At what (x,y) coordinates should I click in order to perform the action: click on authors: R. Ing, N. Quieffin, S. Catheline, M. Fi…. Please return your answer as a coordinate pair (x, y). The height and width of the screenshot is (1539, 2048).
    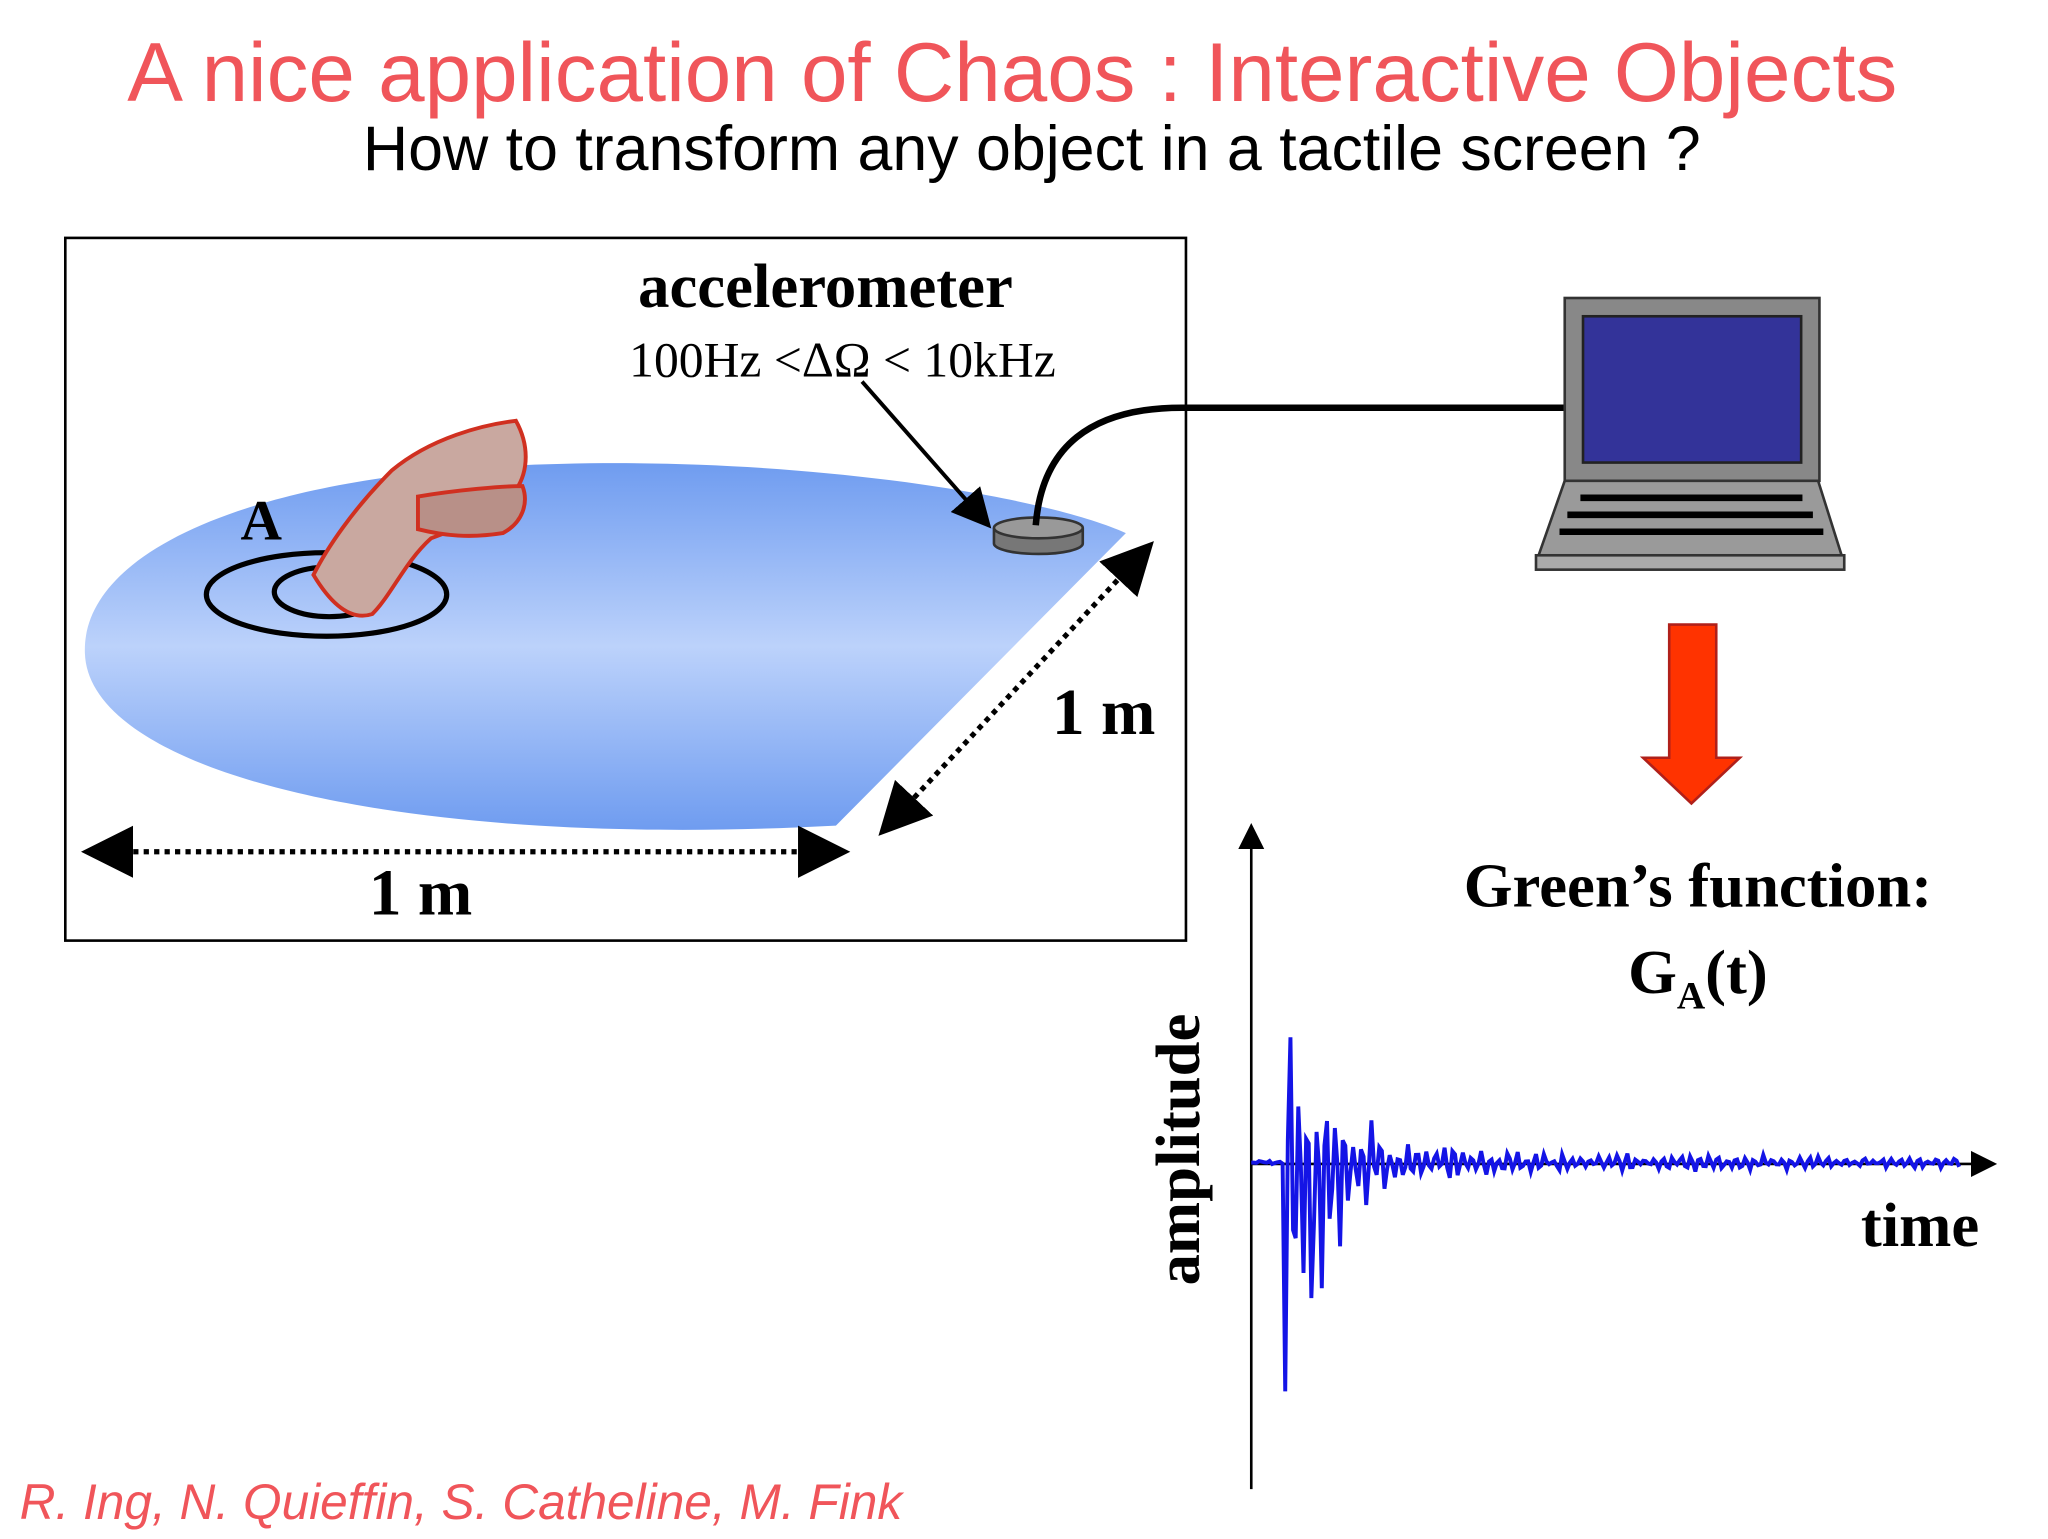
    Looking at the image, I should click on (462, 1502).